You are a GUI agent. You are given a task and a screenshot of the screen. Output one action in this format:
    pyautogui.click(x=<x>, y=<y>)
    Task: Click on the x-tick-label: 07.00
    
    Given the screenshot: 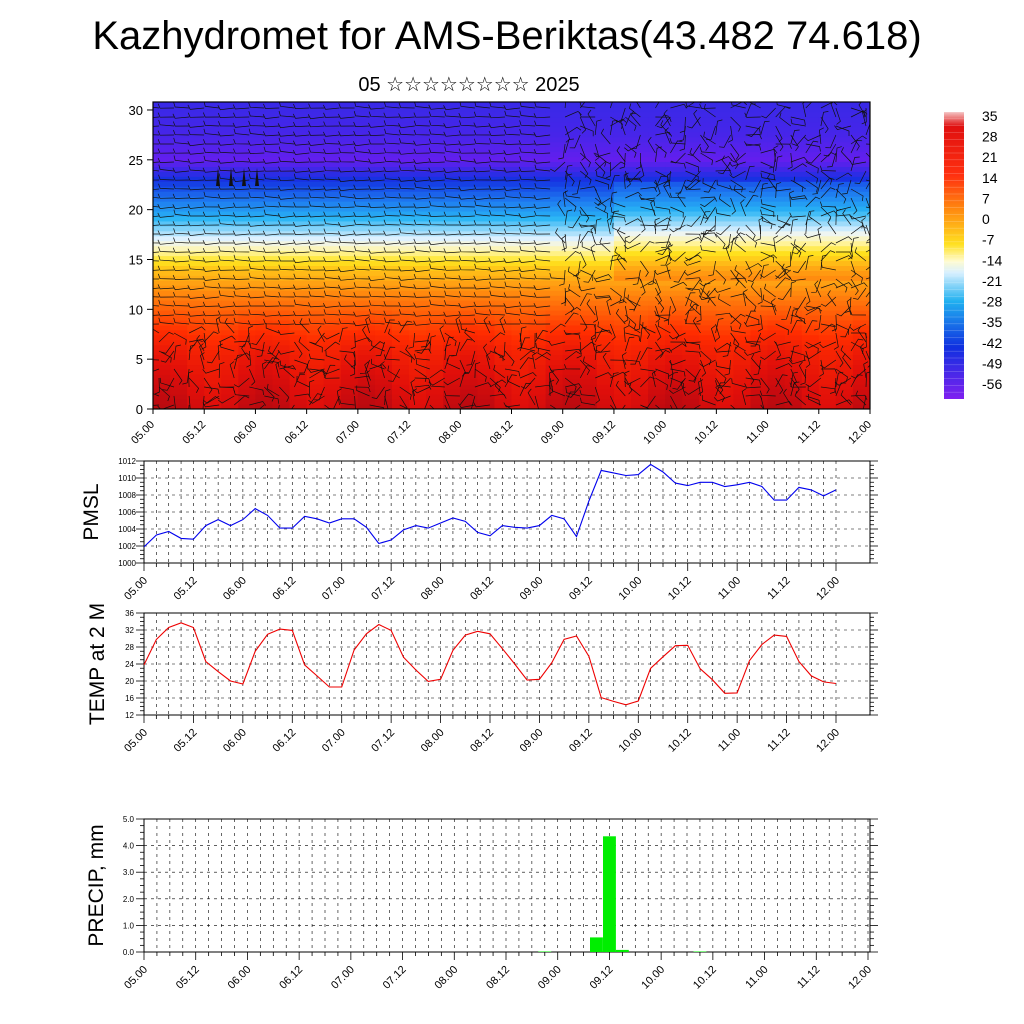 What is the action you would take?
    pyautogui.click(x=334, y=741)
    